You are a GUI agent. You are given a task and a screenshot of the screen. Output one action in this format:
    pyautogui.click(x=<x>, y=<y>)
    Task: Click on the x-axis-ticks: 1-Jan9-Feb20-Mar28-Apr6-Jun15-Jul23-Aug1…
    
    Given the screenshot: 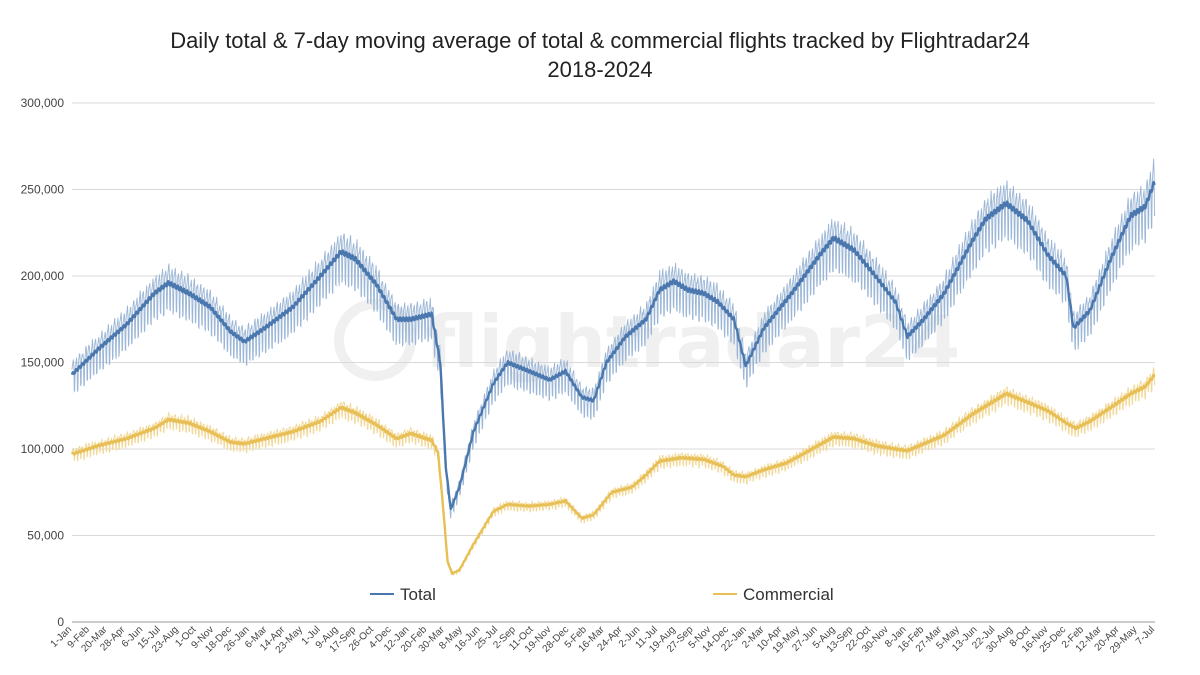 What is the action you would take?
    pyautogui.click(x=603, y=640)
    